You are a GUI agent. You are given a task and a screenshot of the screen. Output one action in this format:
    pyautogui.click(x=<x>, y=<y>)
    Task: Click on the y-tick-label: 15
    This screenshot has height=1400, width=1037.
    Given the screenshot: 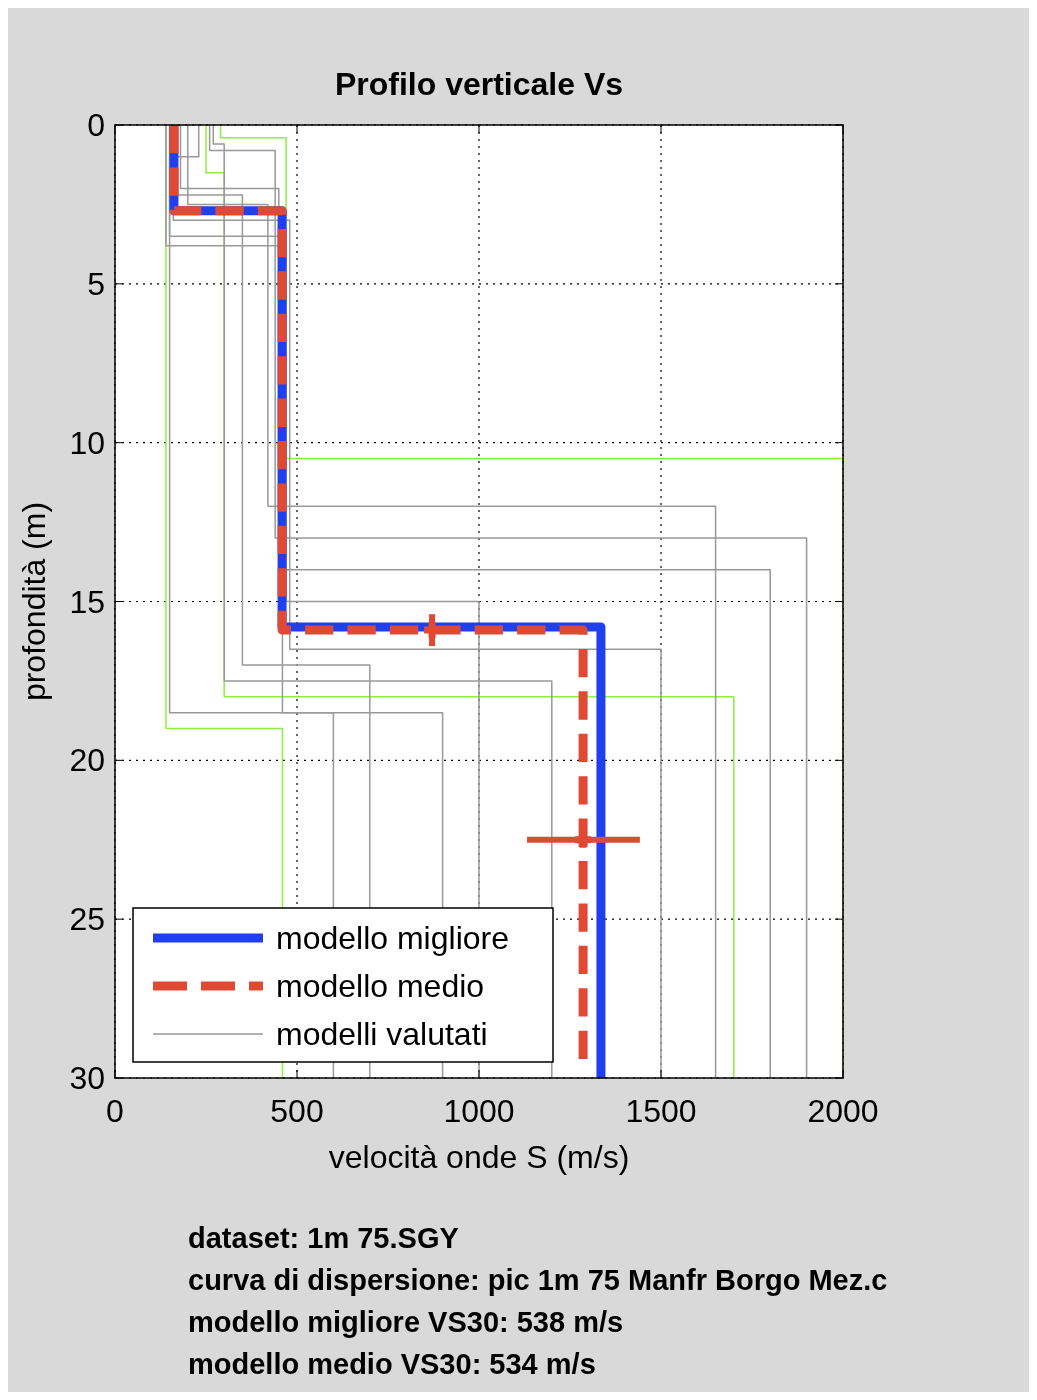 What is the action you would take?
    pyautogui.click(x=87, y=601)
    